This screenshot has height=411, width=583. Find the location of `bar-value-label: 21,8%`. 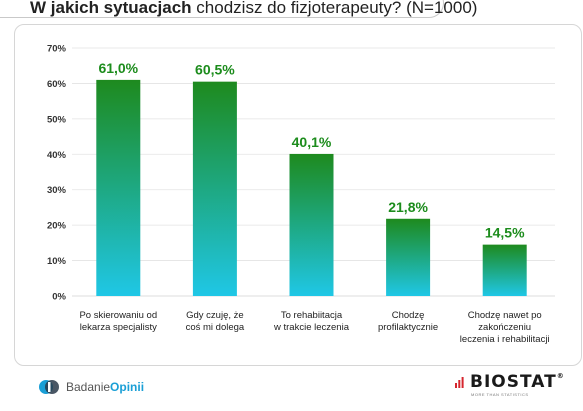

bar-value-label: 21,8% is located at coordinates (408, 207).